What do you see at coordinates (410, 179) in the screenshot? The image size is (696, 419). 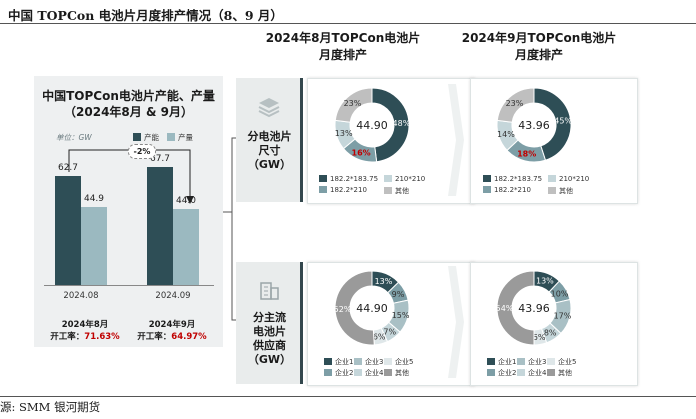 I see `legend-text: 210*210` at bounding box center [410, 179].